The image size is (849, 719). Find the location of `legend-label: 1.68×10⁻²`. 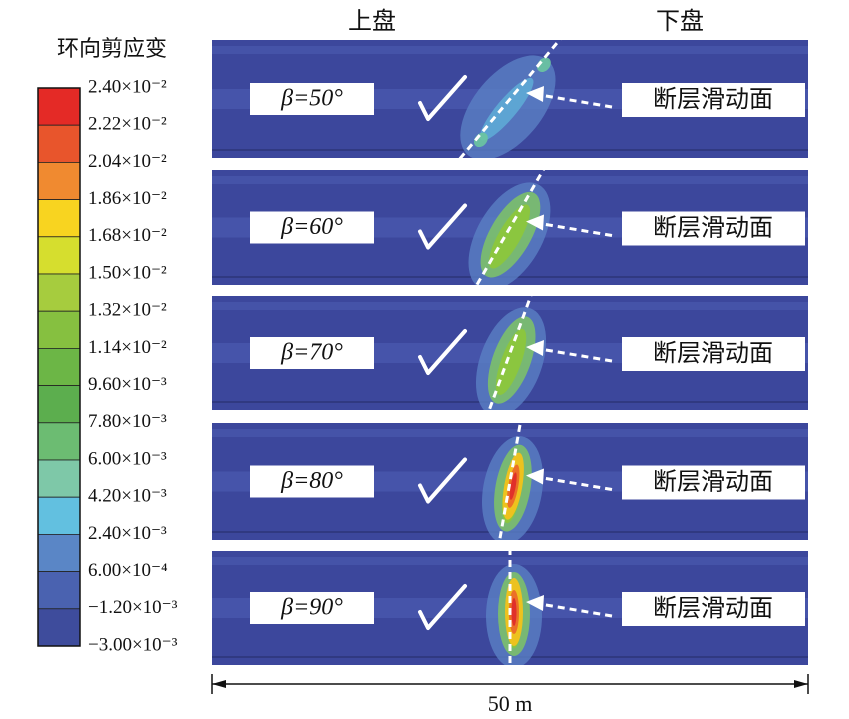

legend-label: 1.68×10⁻² is located at coordinates (127, 235).